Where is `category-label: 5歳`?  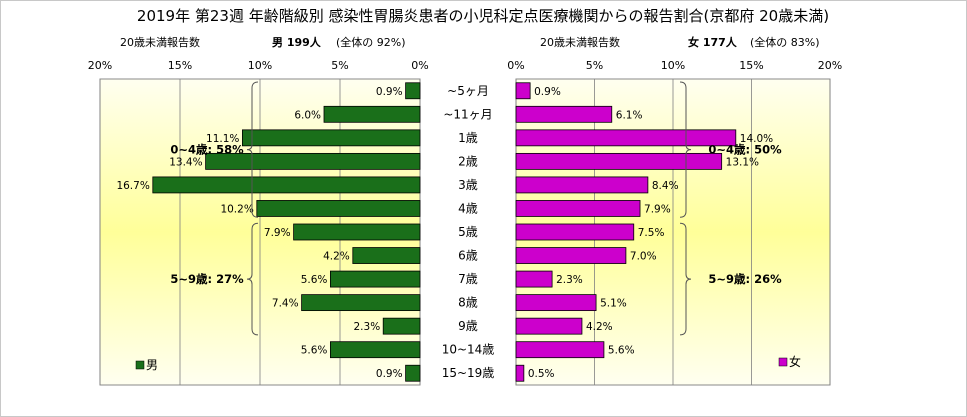
category-label: 5歳 is located at coordinates (468, 232).